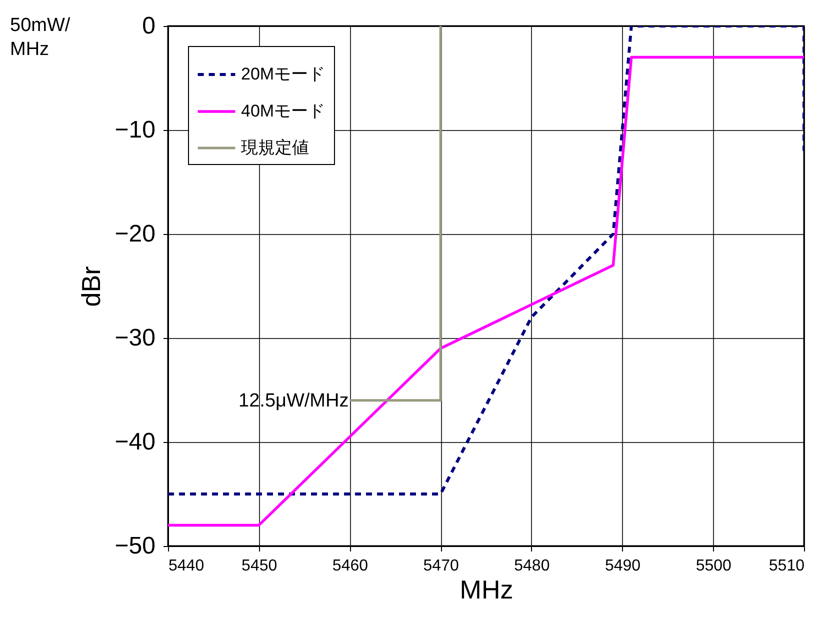 The image size is (829, 630). What do you see at coordinates (275, 147) in the screenshot?
I see `legend-label: 現規定値` at bounding box center [275, 147].